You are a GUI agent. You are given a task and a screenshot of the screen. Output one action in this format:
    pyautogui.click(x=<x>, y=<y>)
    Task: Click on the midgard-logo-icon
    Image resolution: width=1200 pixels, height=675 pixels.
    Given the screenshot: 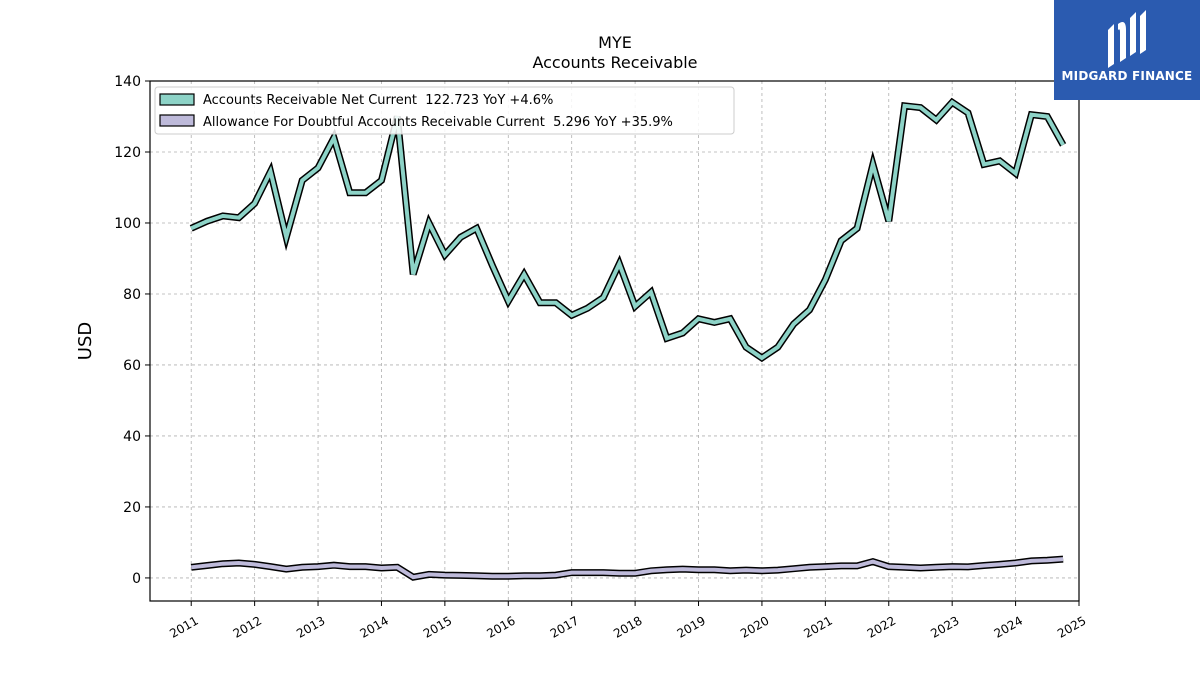 What is the action you would take?
    pyautogui.click(x=1127, y=39)
    